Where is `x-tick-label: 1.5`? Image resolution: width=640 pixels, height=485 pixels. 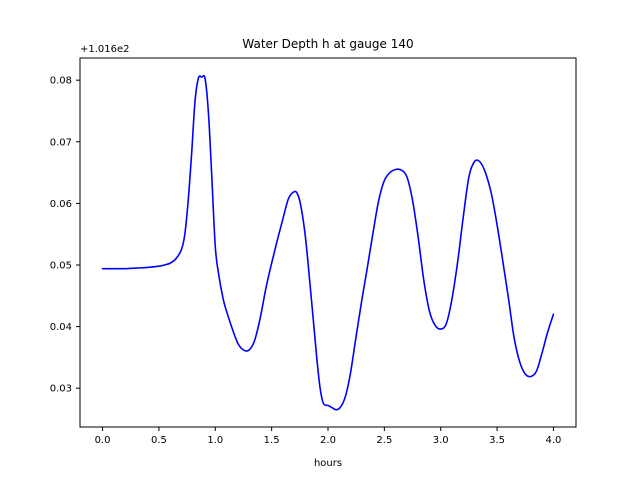 x-tick-label: 1.5 is located at coordinates (272, 440).